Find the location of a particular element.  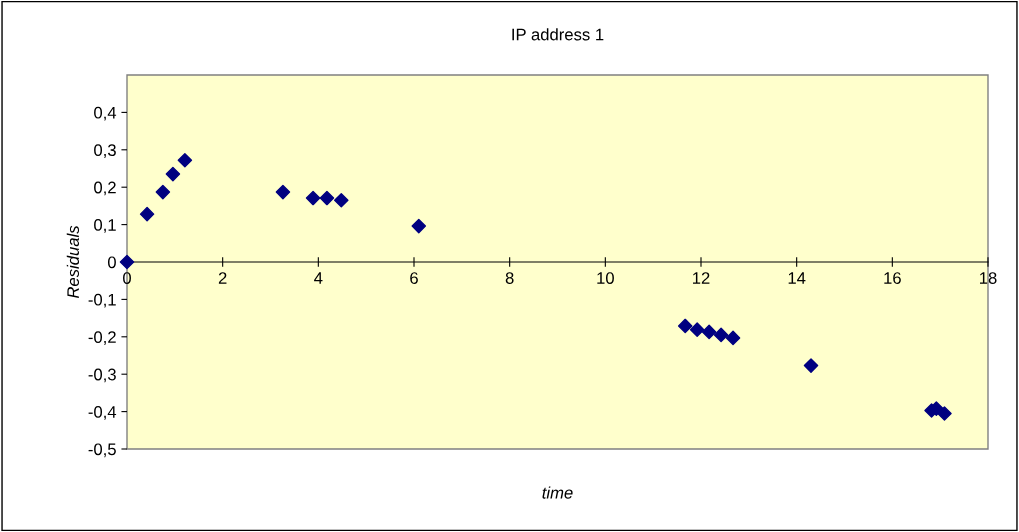

y-tick-label: -0,4 is located at coordinates (102, 413).